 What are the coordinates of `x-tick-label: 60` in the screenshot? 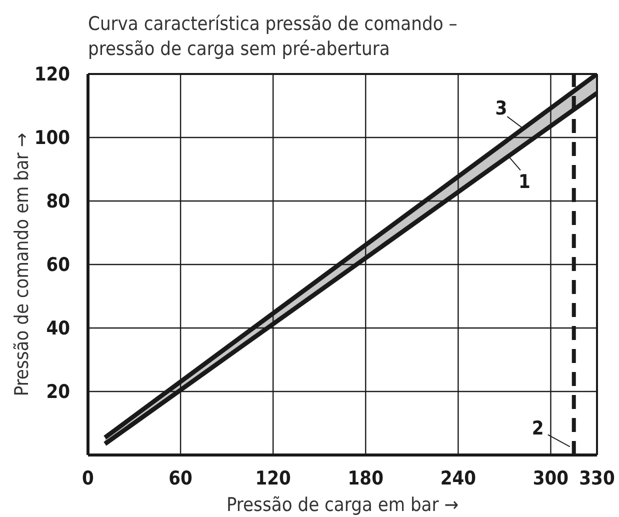 It's located at (180, 478).